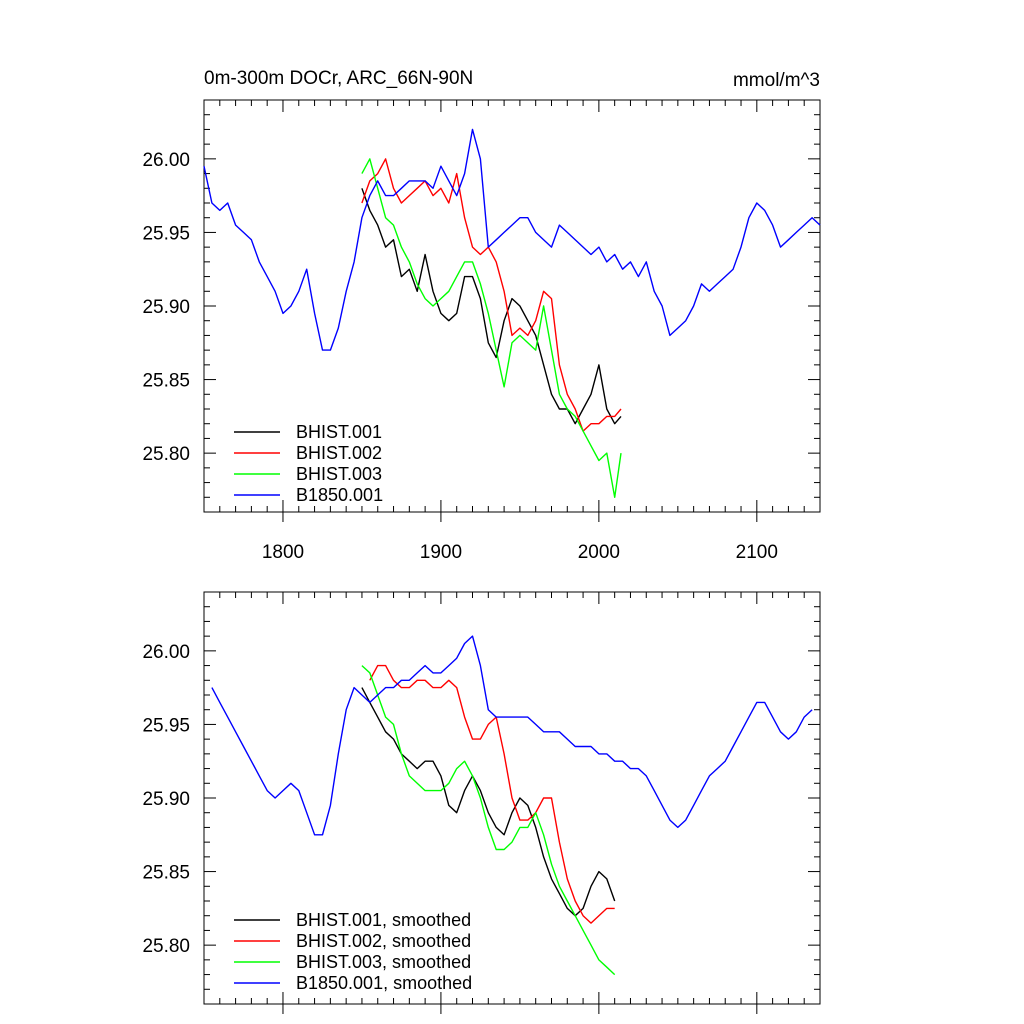  I want to click on legend-label: BHIST.002, smoothed, so click(383, 941).